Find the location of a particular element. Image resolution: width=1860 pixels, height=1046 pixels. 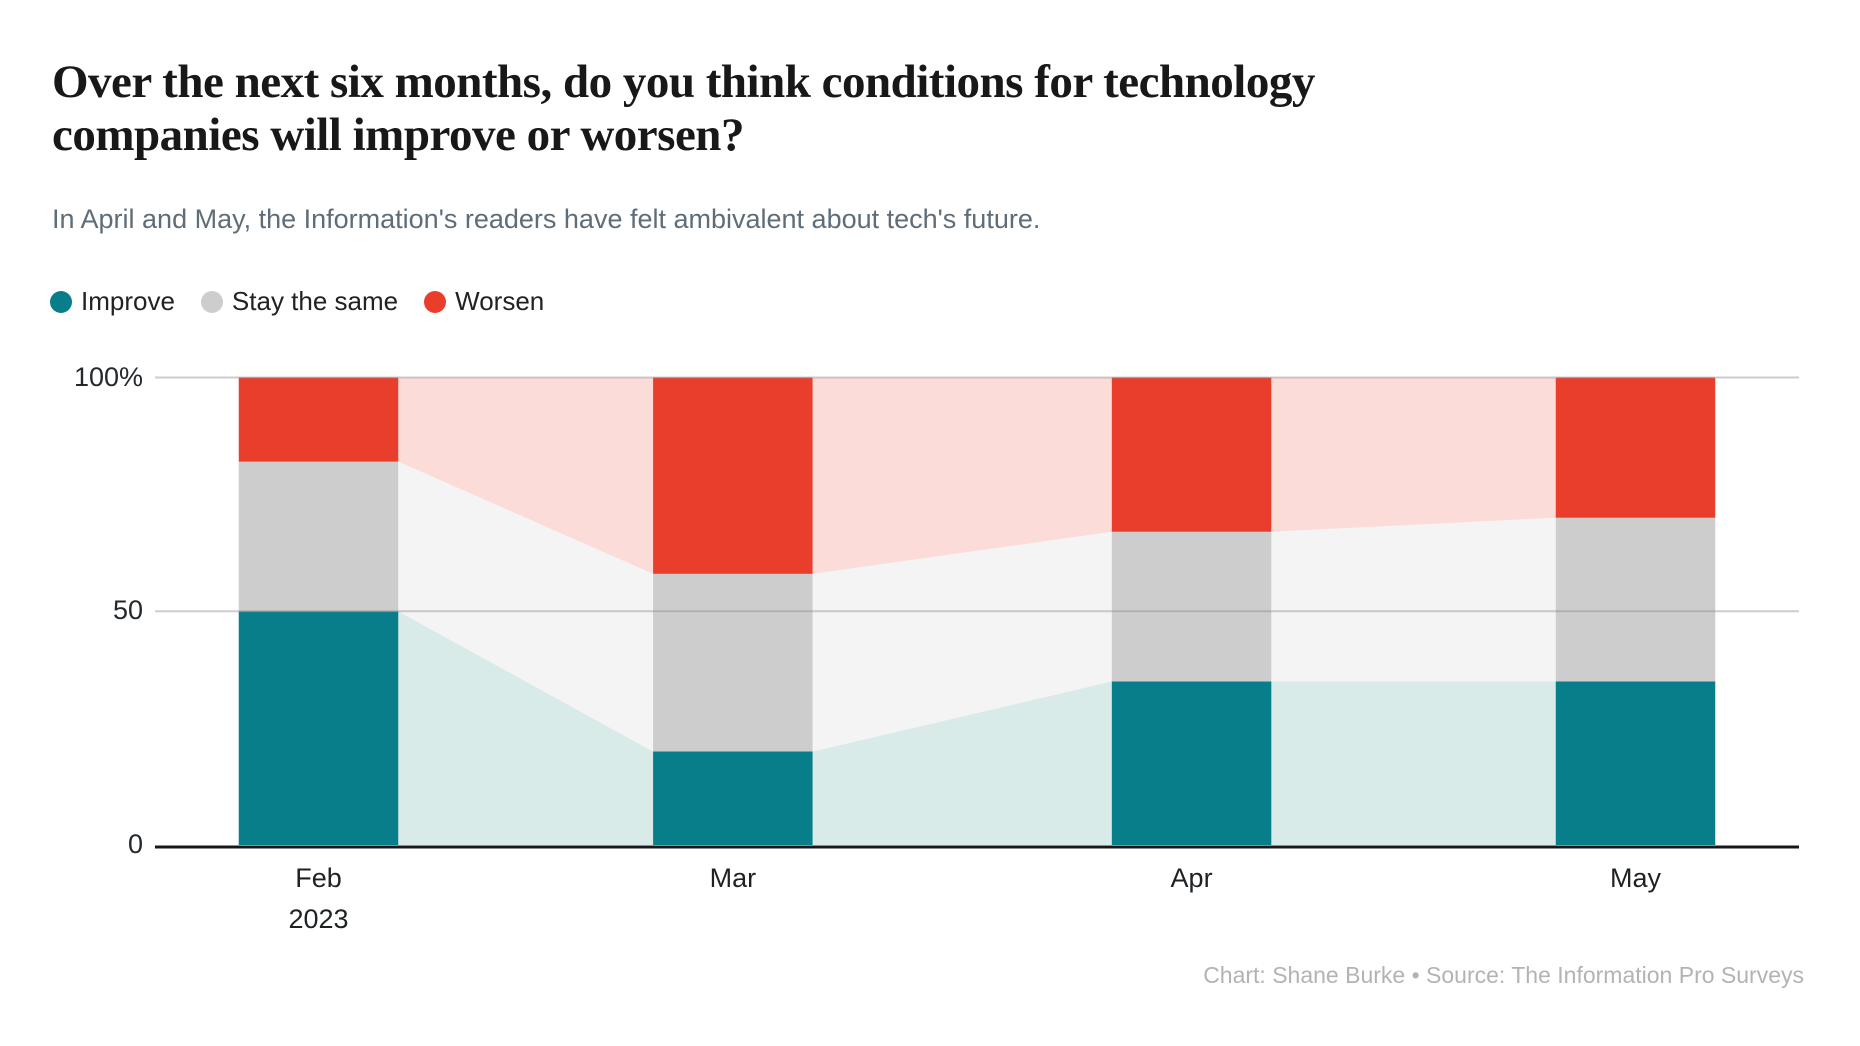

chart-legend: Improve Stay the same Worsen is located at coordinates (297, 301).